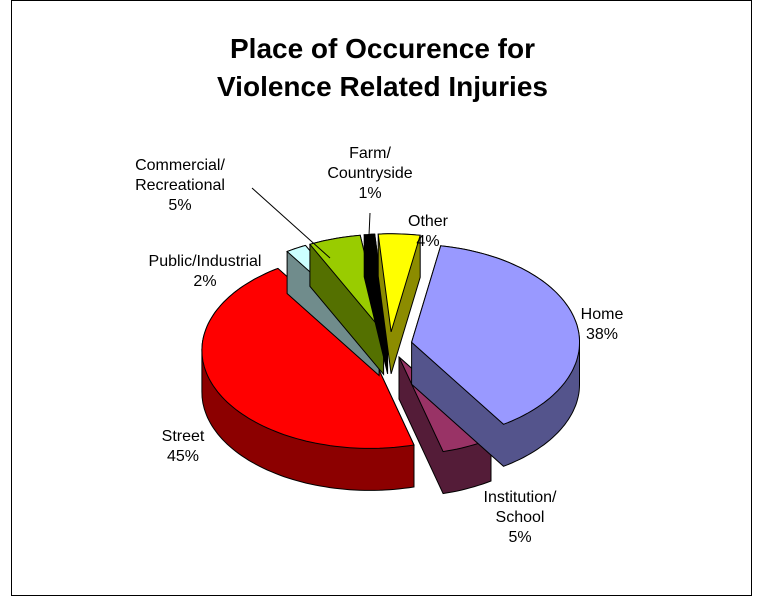 This screenshot has height=608, width=765. Describe the element at coordinates (183, 456) in the screenshot. I see `value-label: 45%` at that location.